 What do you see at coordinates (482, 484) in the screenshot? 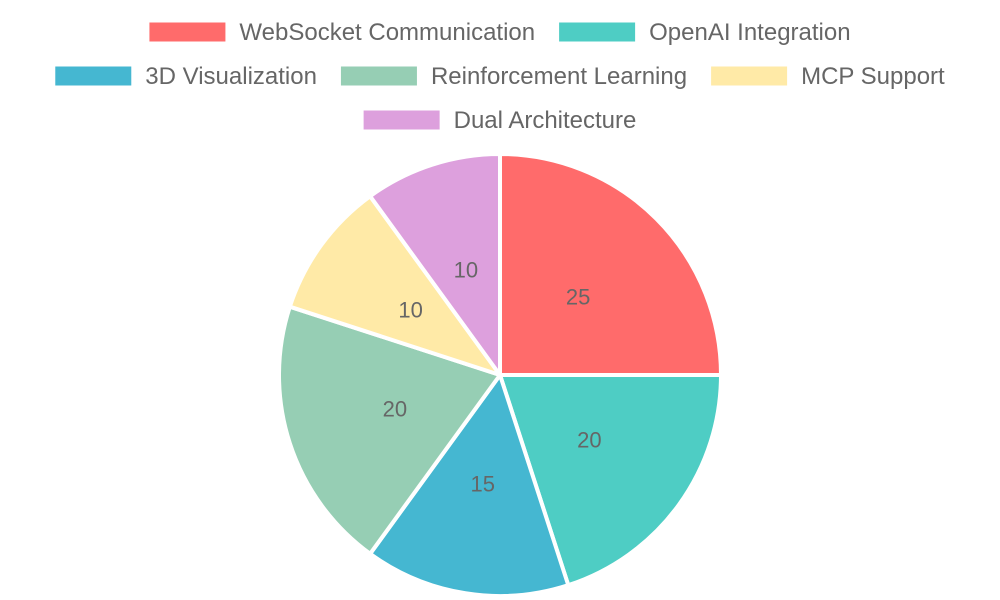
I see `slice-value-label-3d-visualization: 15` at bounding box center [482, 484].